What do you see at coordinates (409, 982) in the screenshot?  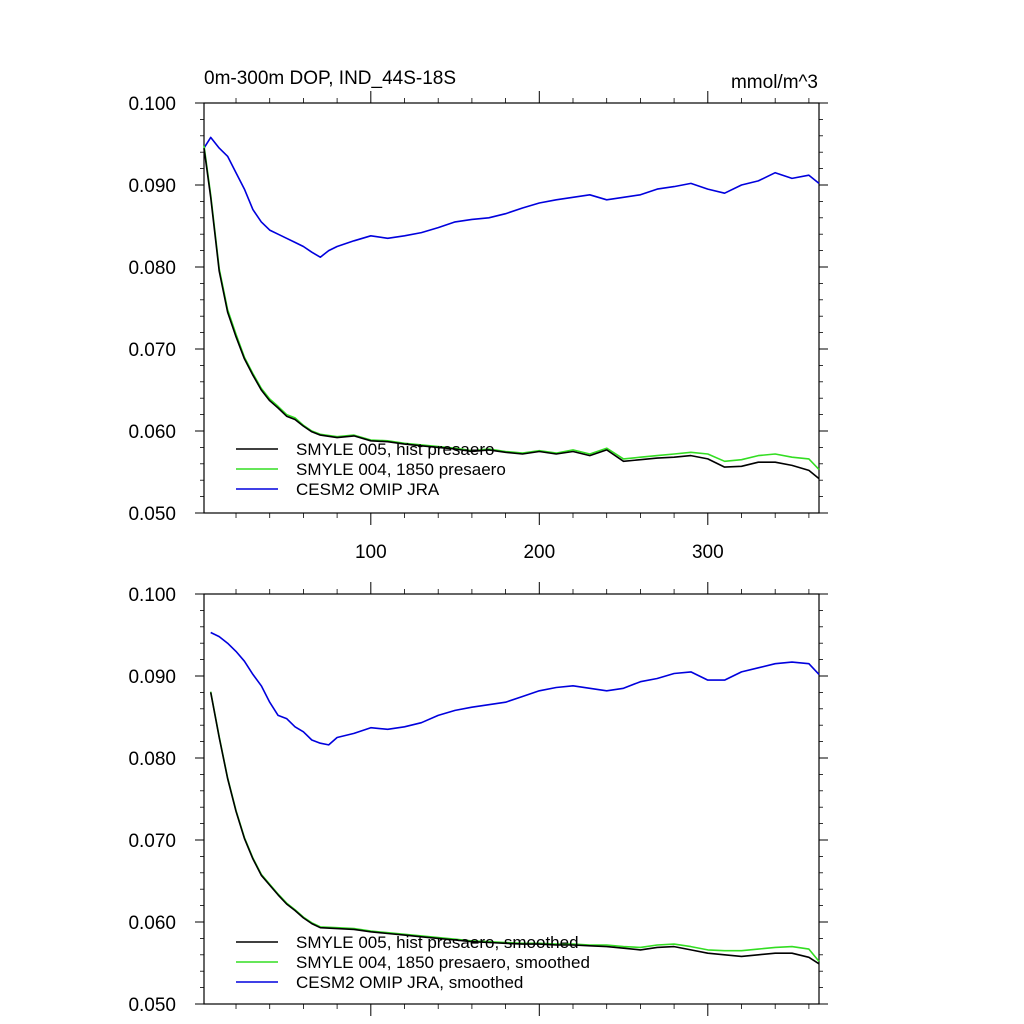 I see `bottom-legend-label: CESM2 OMIP JRA, smoothed` at bounding box center [409, 982].